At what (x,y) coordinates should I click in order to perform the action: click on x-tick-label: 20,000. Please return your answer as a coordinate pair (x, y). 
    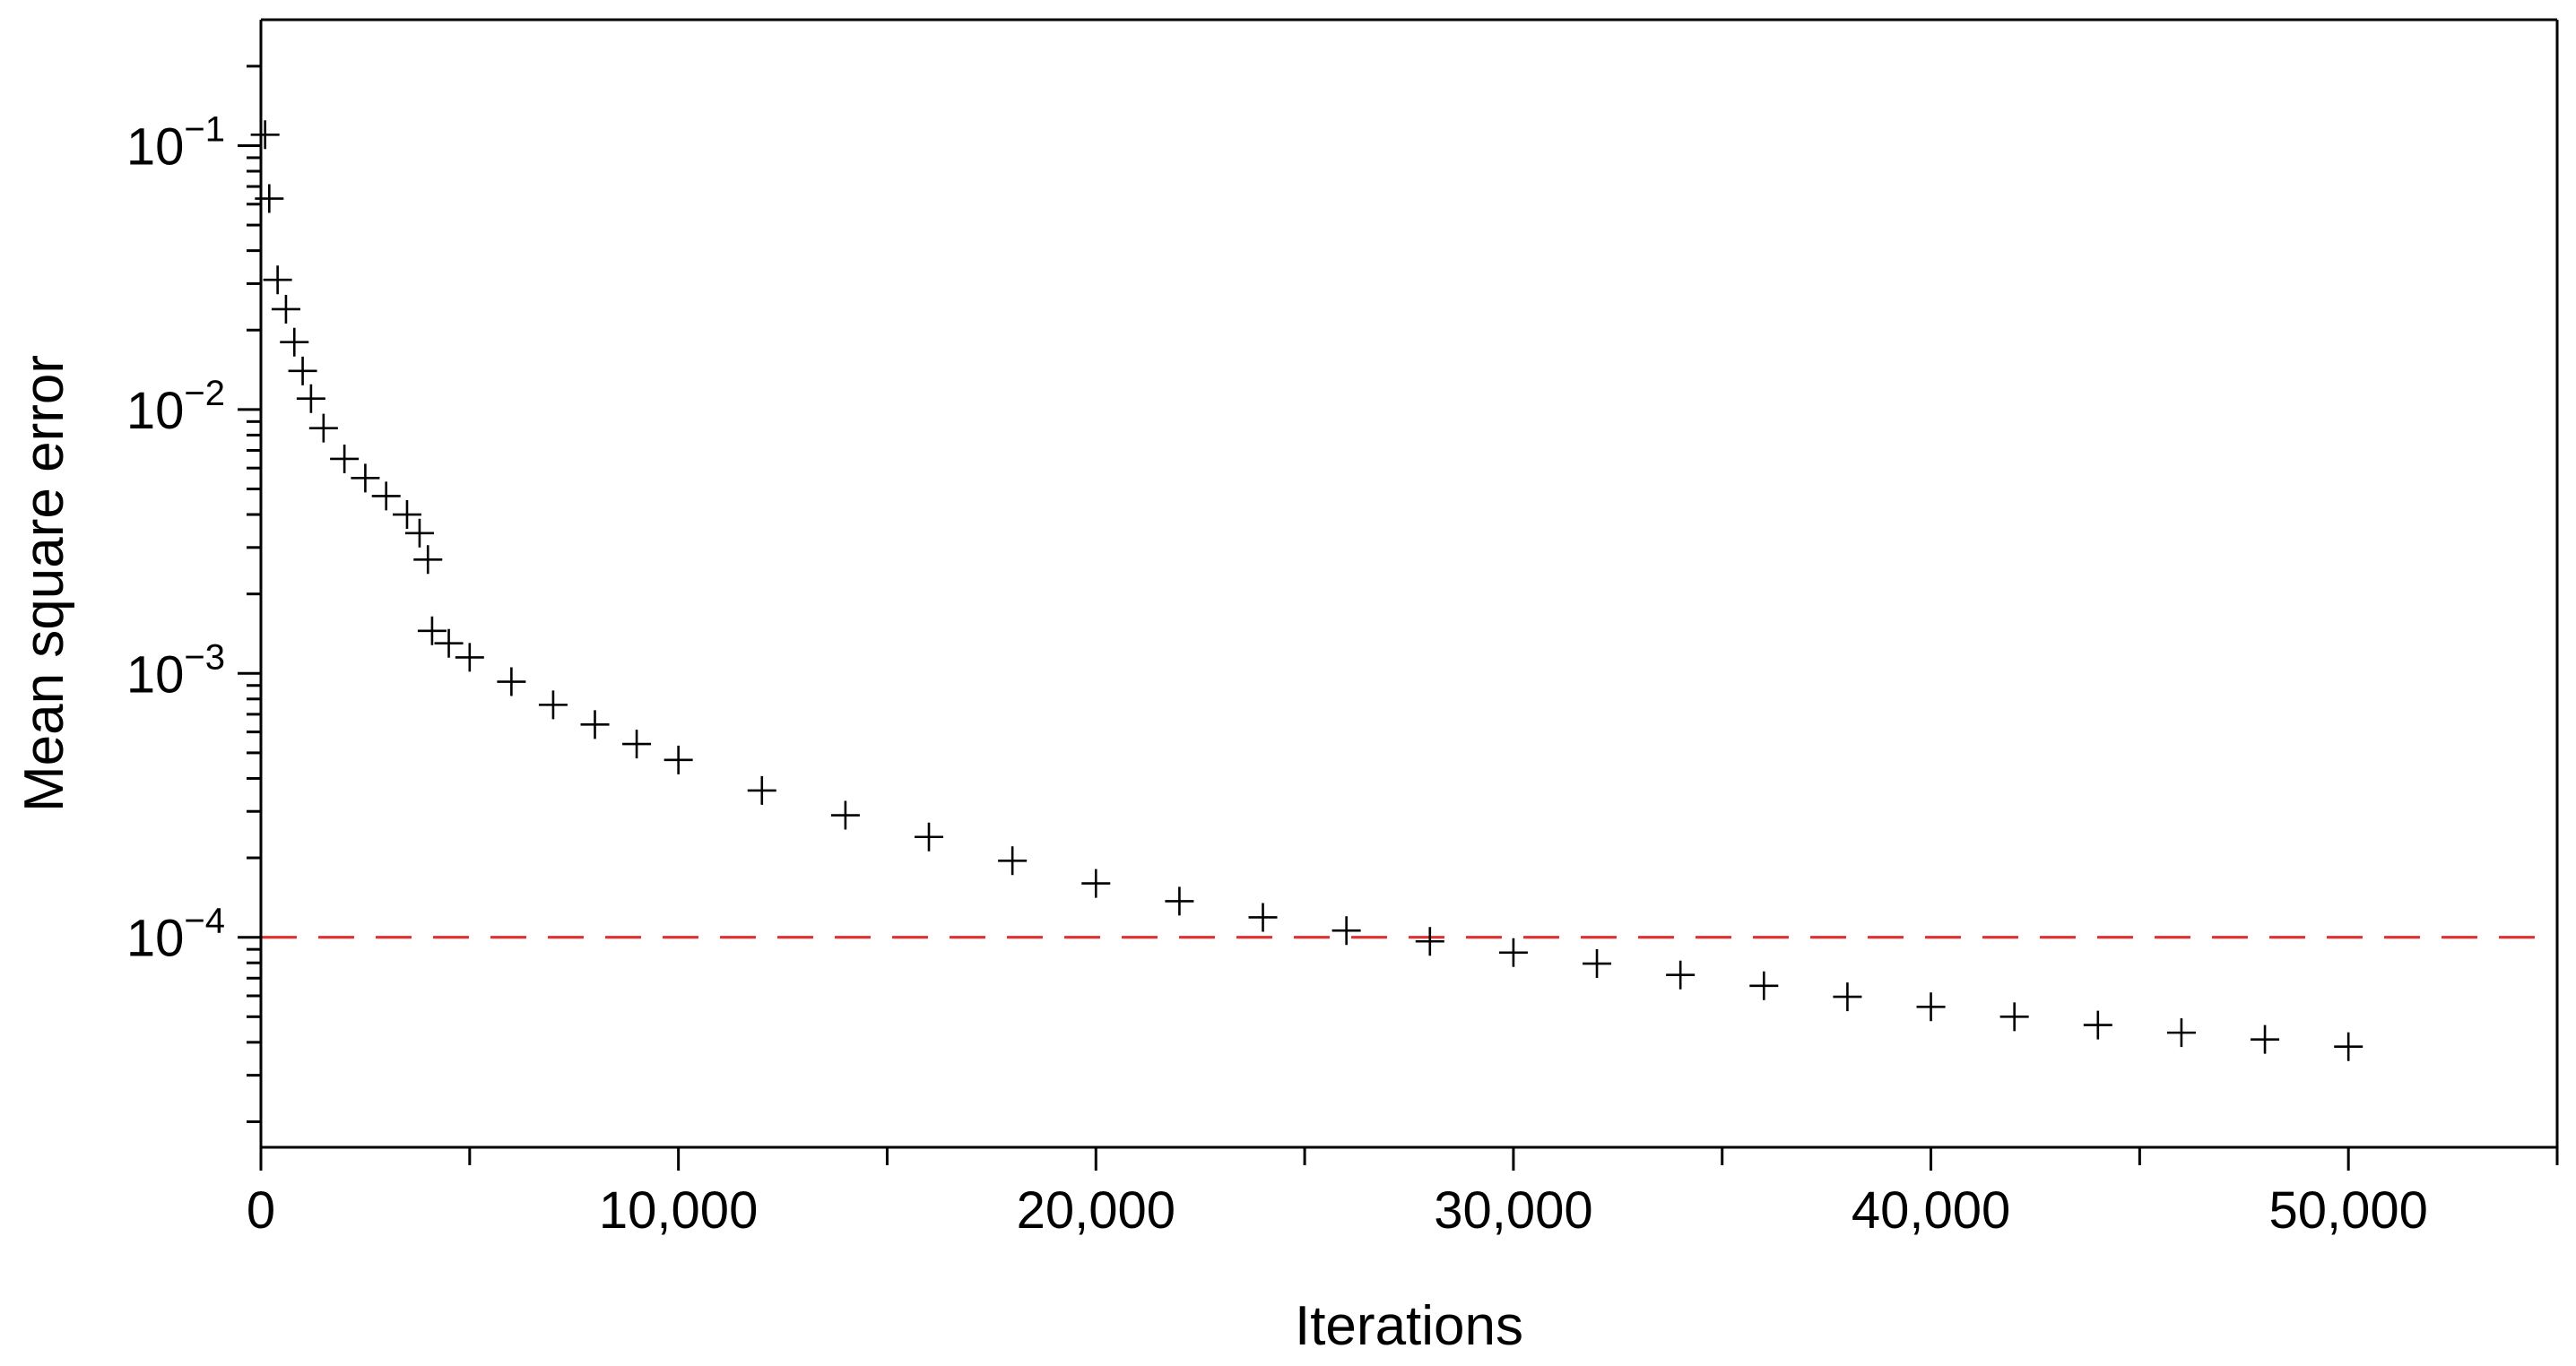
    Looking at the image, I should click on (1096, 1210).